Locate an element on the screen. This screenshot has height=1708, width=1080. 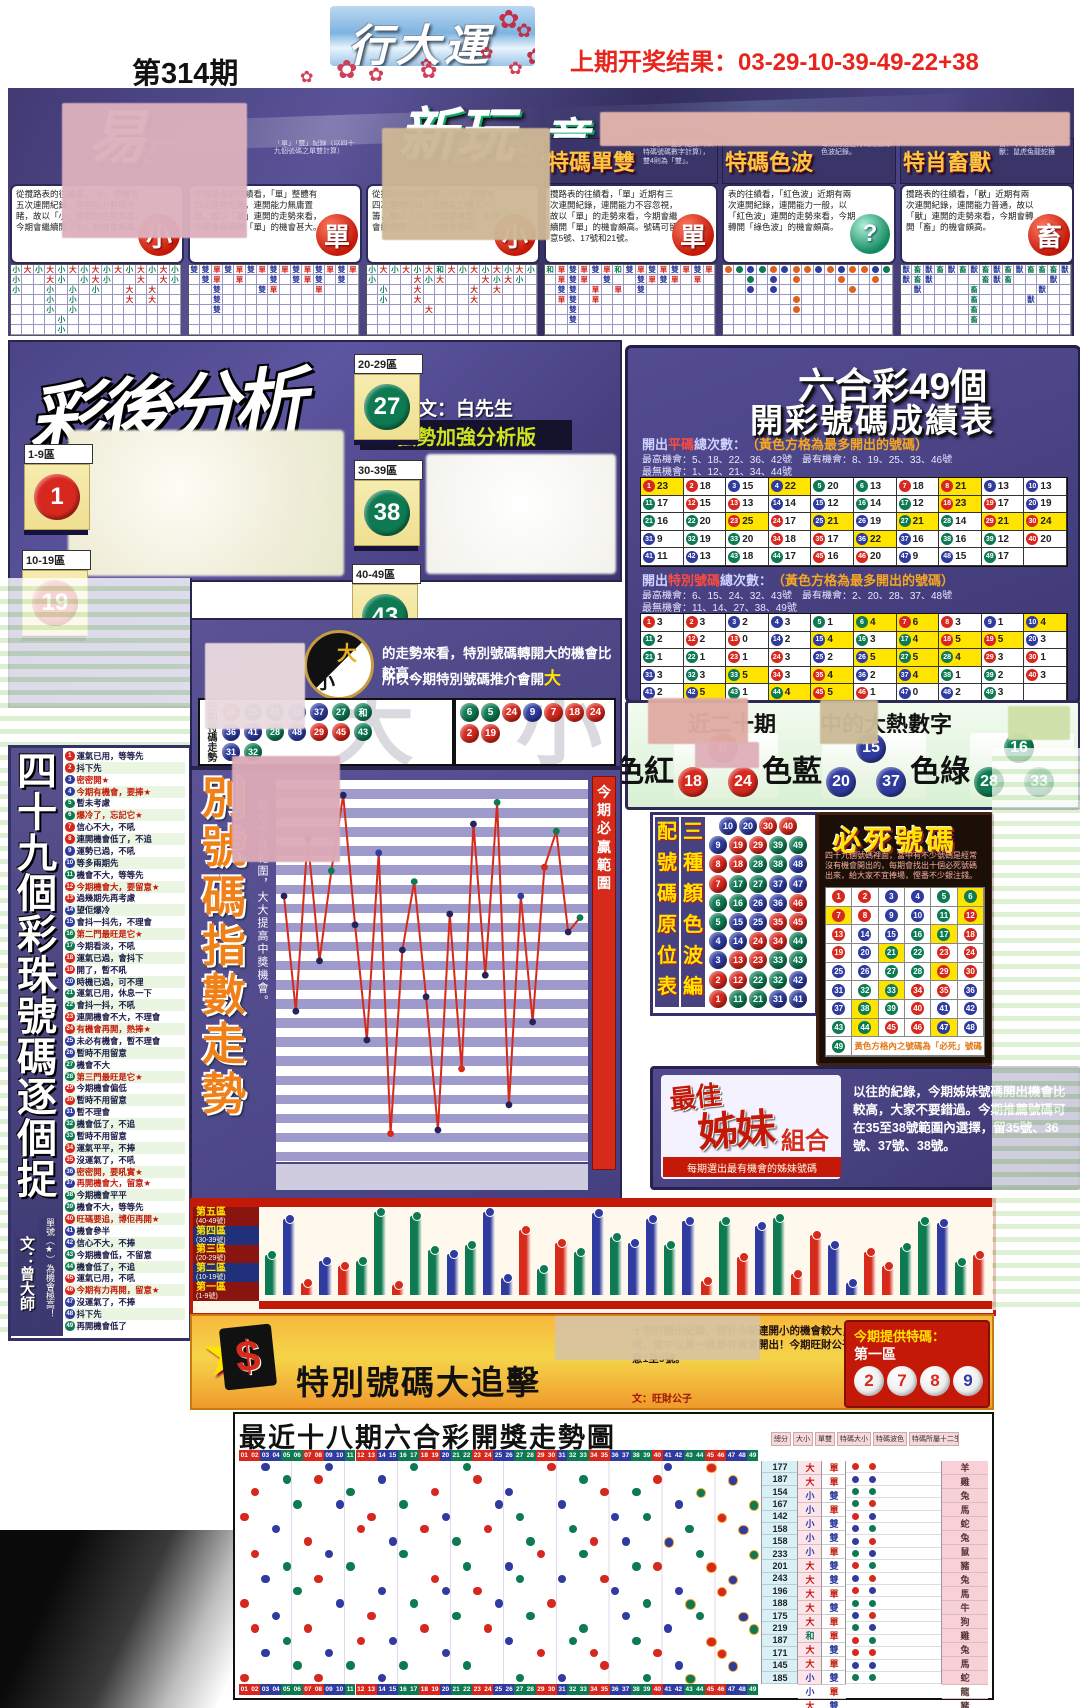
recent18-total: 158 is located at coordinates (780, 1541).